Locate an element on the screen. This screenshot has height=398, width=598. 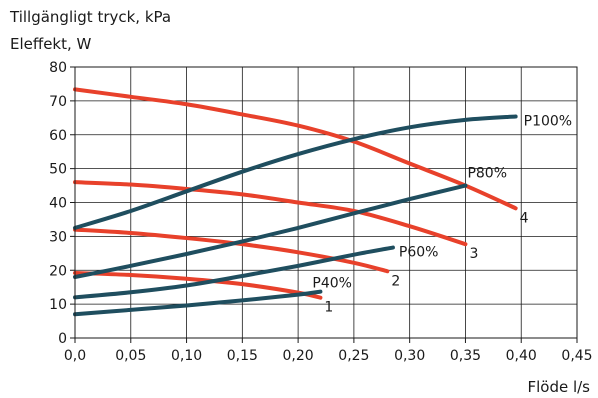
x-tick-label: 0,30 is located at coordinates (409, 356).